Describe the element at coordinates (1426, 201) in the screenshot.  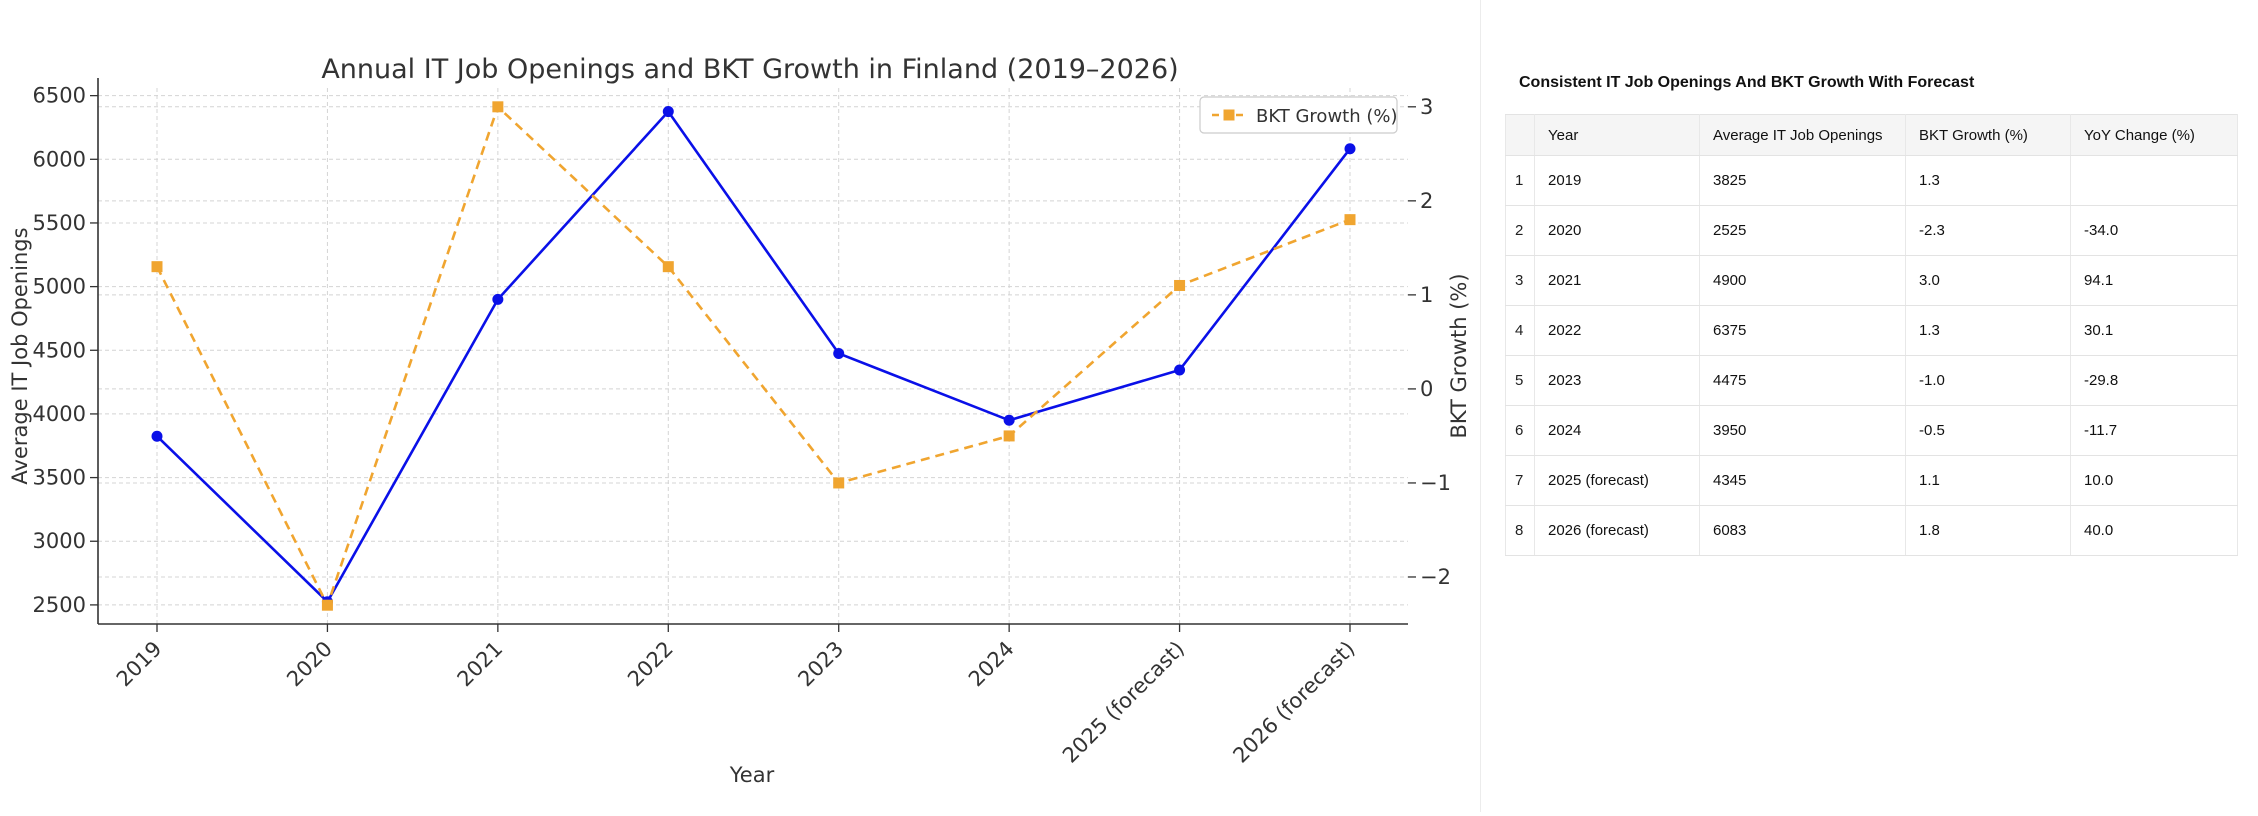
I see `y2-tick-label: 2` at that location.